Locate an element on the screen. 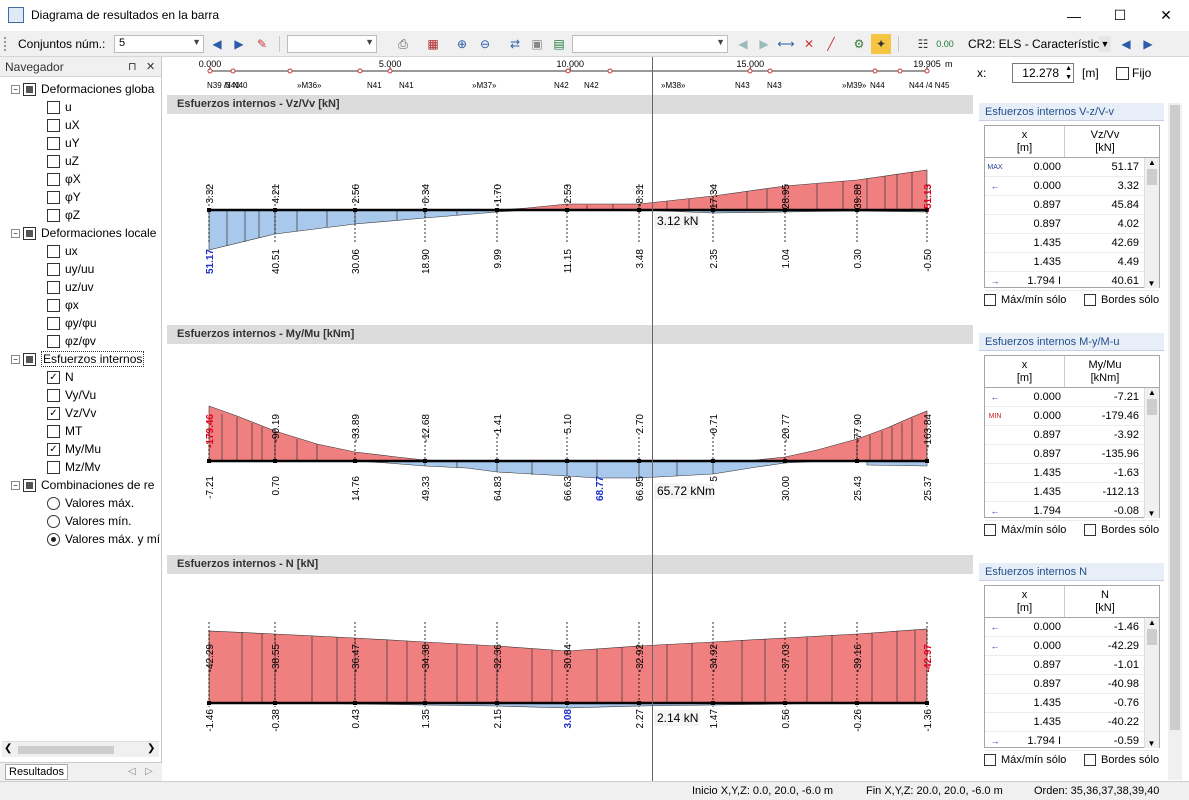 This screenshot has width=1189, height=800. next-arrow-icon-2: ▶ is located at coordinates (764, 44).